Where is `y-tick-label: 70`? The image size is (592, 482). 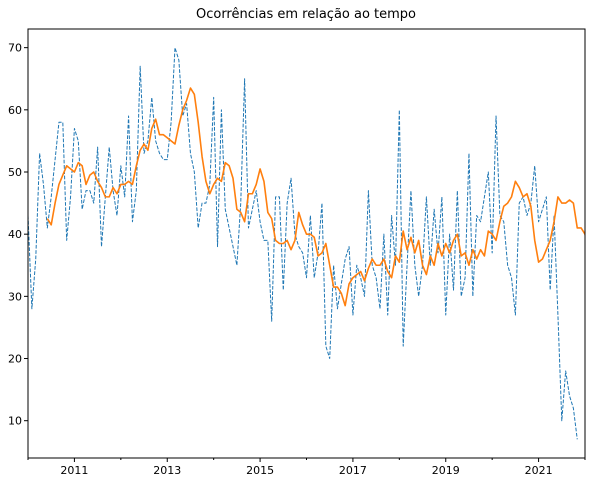
y-tick-label: 70 is located at coordinates (15, 48).